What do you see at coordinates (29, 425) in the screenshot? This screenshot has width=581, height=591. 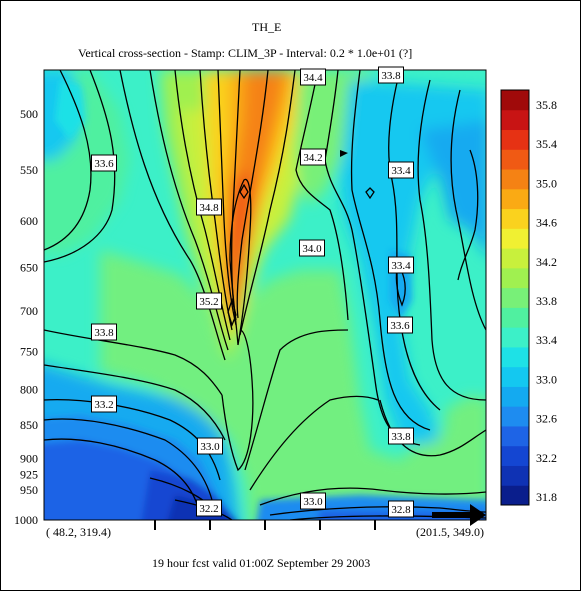 I see `y-tick-label: 850` at bounding box center [29, 425].